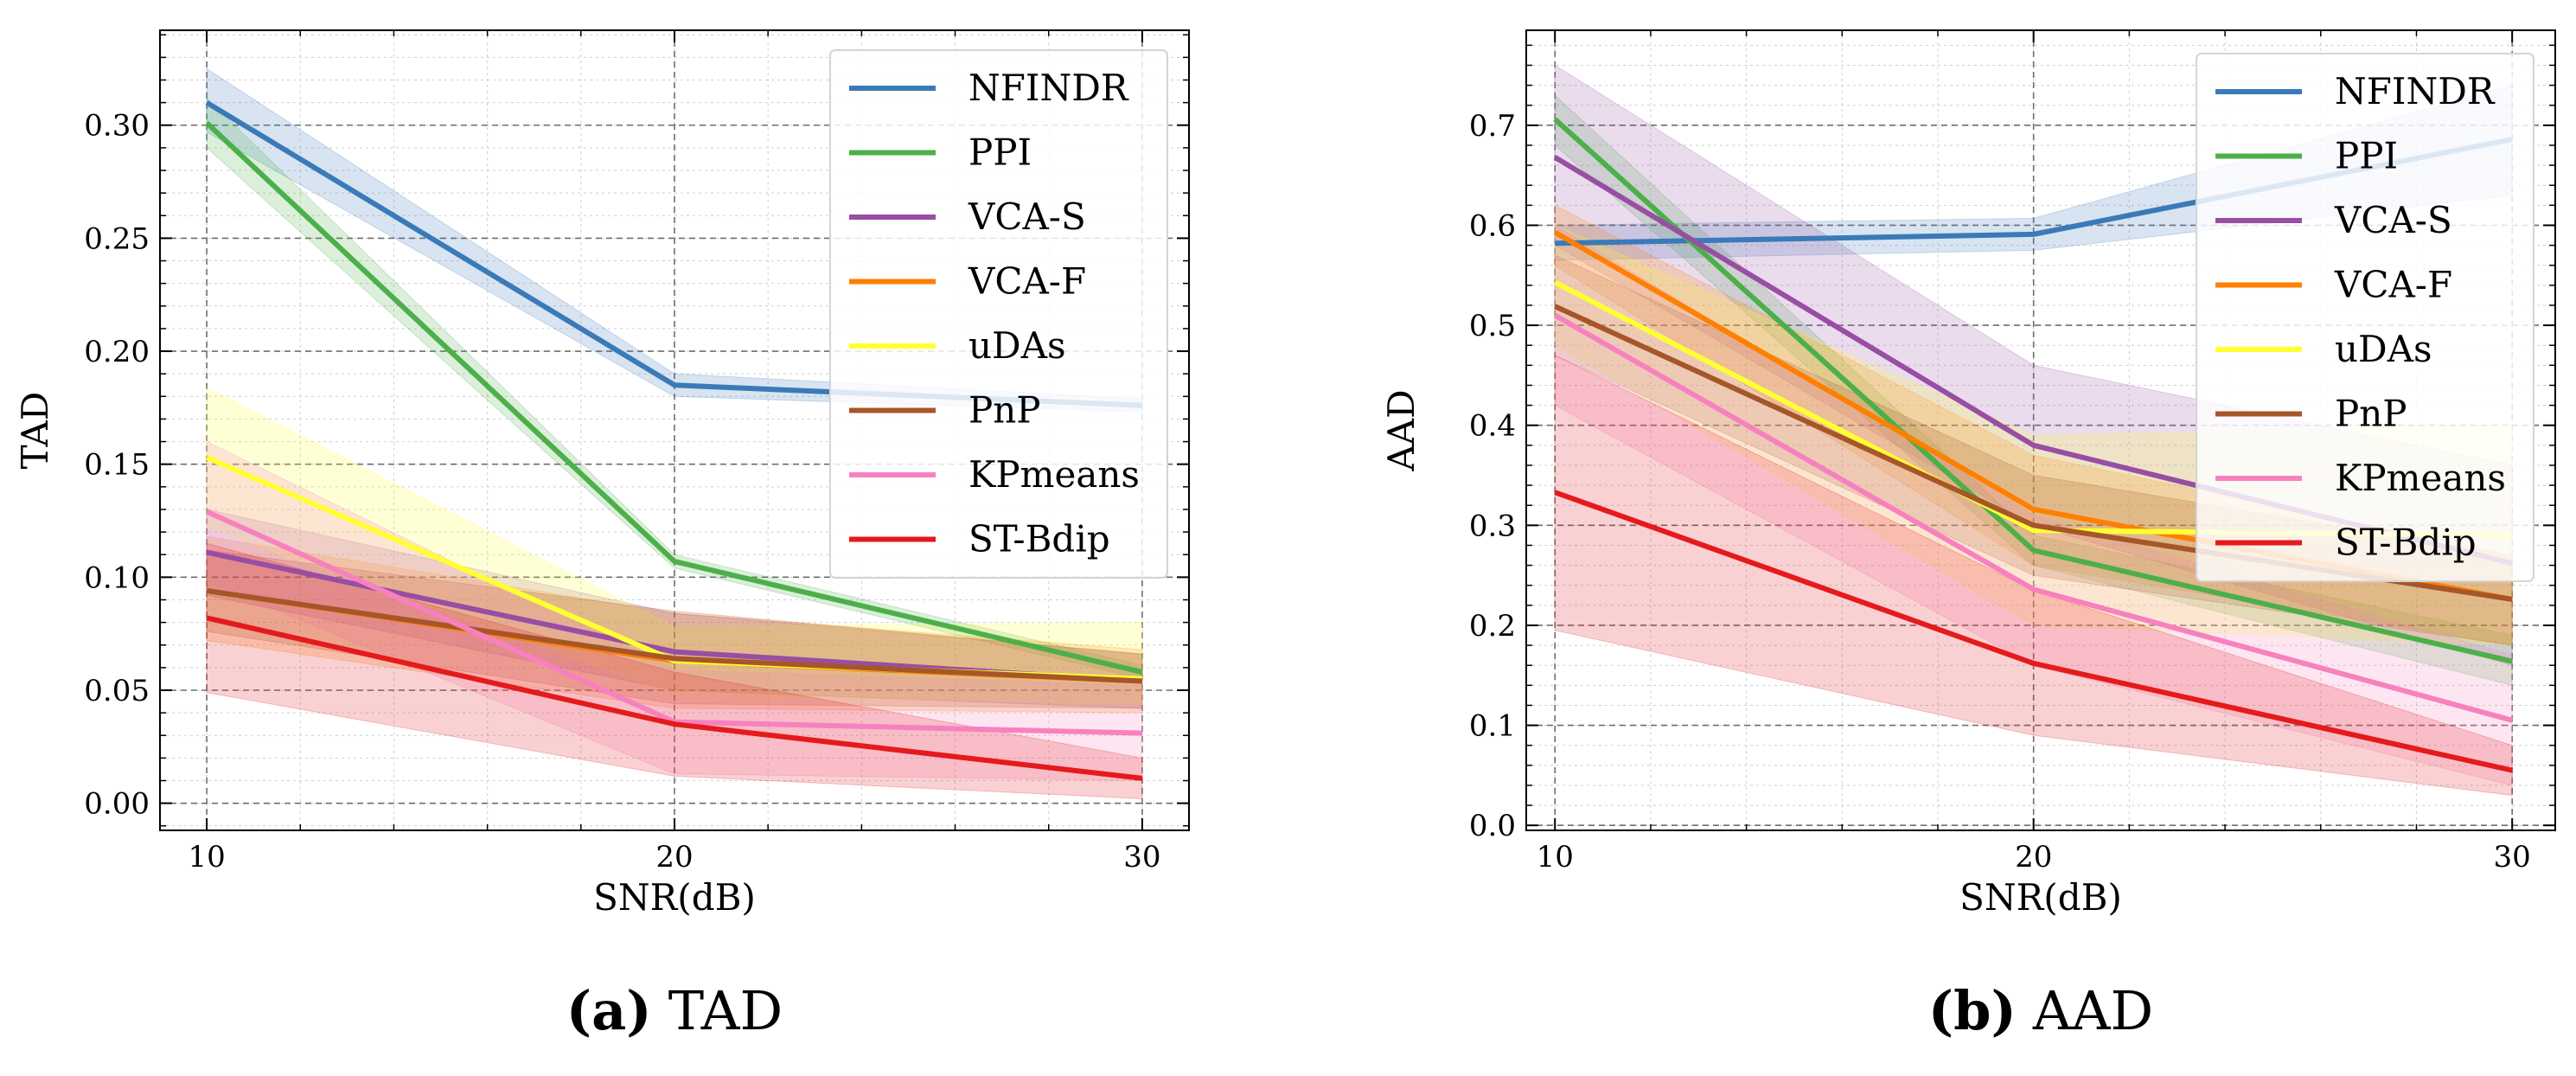 The width and height of the screenshot is (2576, 1076). What do you see at coordinates (1493, 727) in the screenshot?
I see `y-tick-label: 0.1` at bounding box center [1493, 727].